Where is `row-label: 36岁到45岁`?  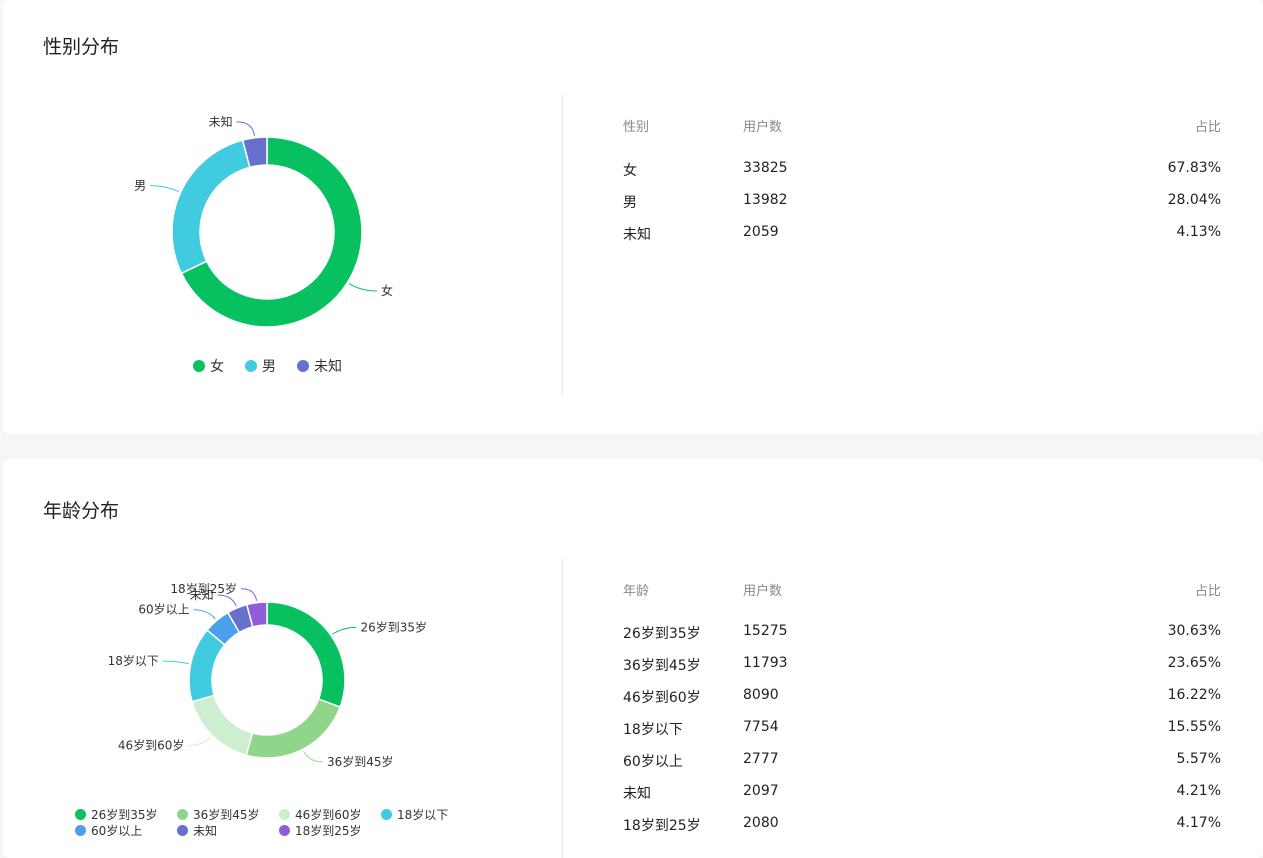
row-label: 36岁到45岁 is located at coordinates (662, 666).